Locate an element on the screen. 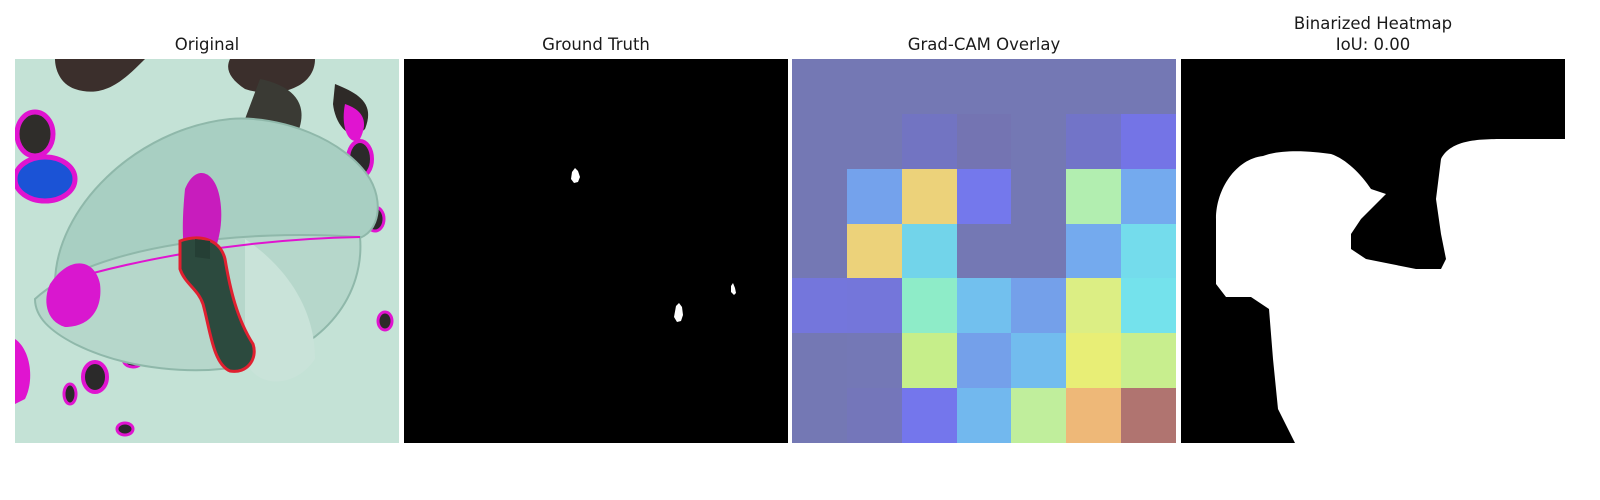 The height and width of the screenshot is (500, 1600). panel-title: Binarized Heatmap is located at coordinates (1373, 23).